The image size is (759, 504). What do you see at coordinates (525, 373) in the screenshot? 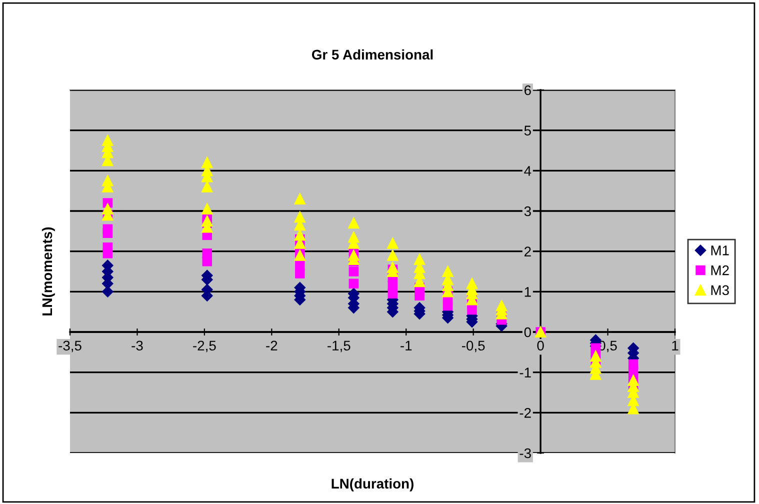
I see `y-tick-label: -1` at bounding box center [525, 373].